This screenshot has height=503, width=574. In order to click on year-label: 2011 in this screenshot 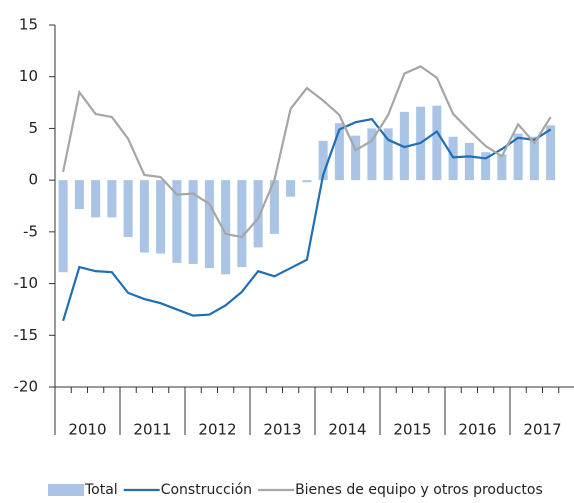, I will do `click(152, 430)`.